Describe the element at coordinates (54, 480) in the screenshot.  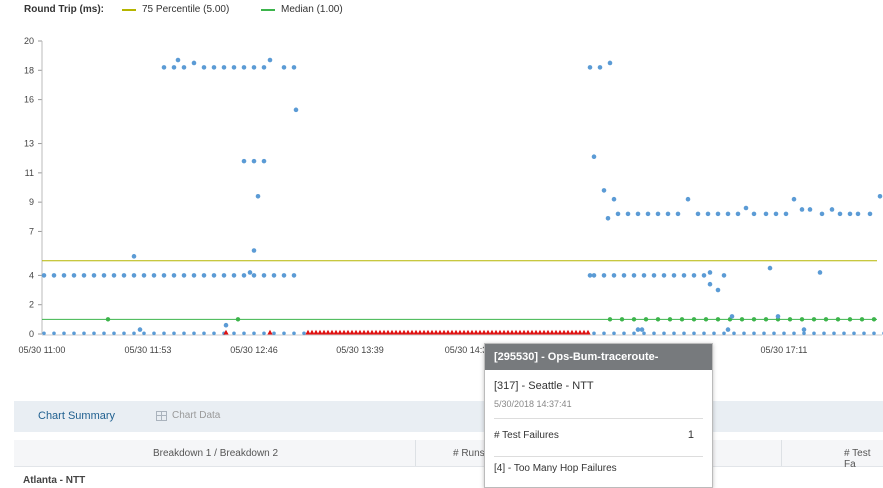
I see `table-row-label: Atlanta - NTT` at that location.